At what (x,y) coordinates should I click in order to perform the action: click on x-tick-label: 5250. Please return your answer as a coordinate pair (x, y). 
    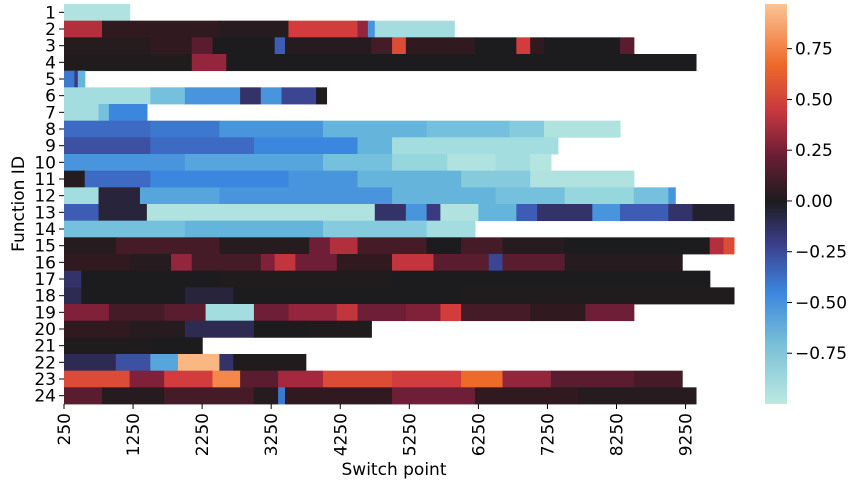
    Looking at the image, I should click on (410, 434).